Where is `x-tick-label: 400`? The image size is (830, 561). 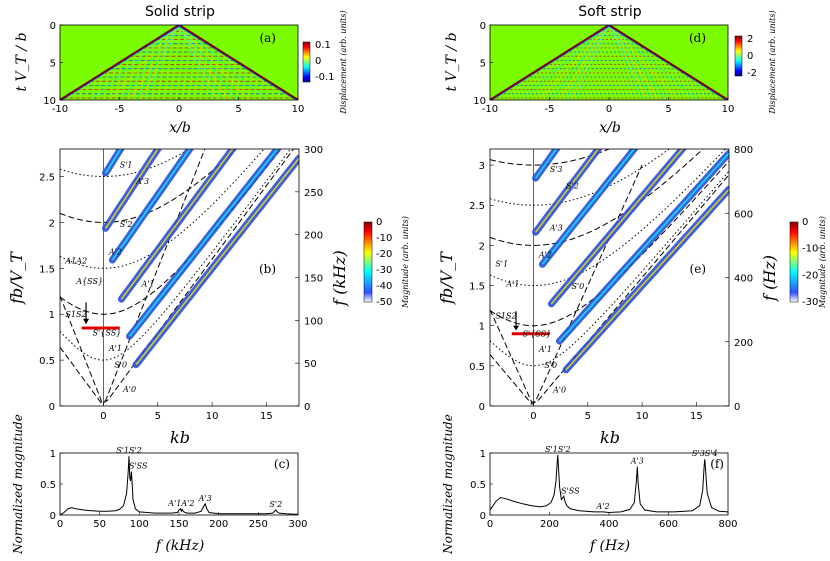
x-tick-label: 400 is located at coordinates (608, 524).